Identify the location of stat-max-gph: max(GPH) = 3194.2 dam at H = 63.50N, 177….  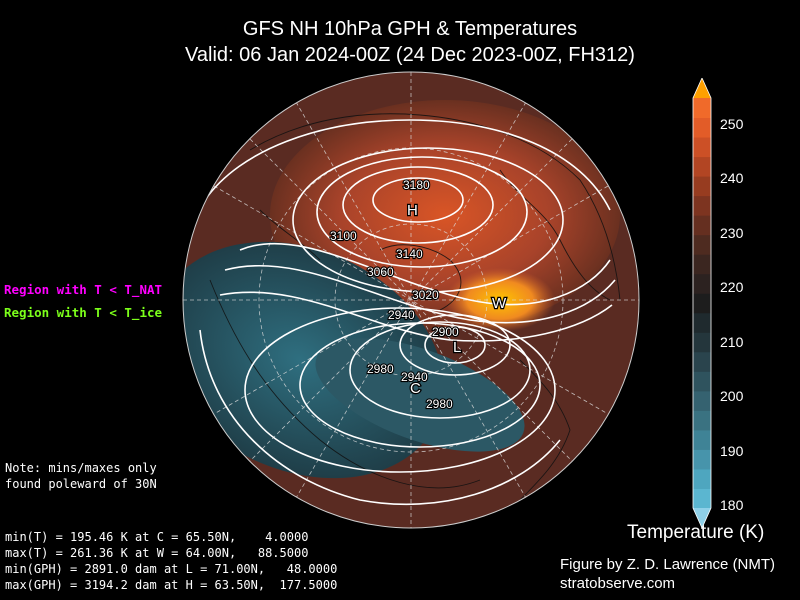
(171, 585).